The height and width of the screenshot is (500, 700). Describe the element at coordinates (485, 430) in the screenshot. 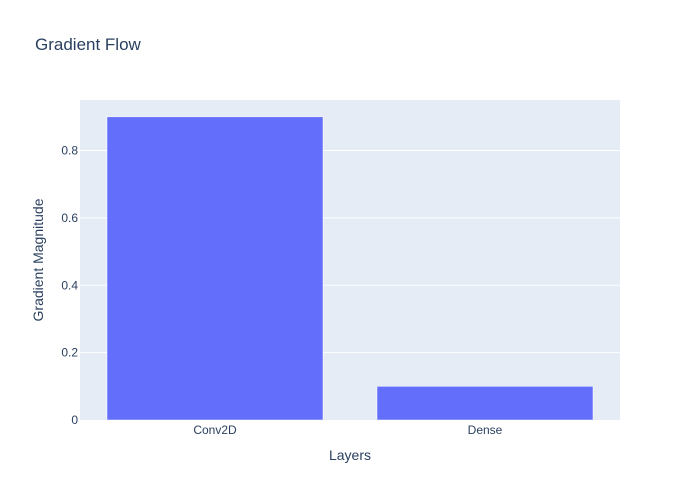

I see `x-tick-label-dense: Dense` at that location.